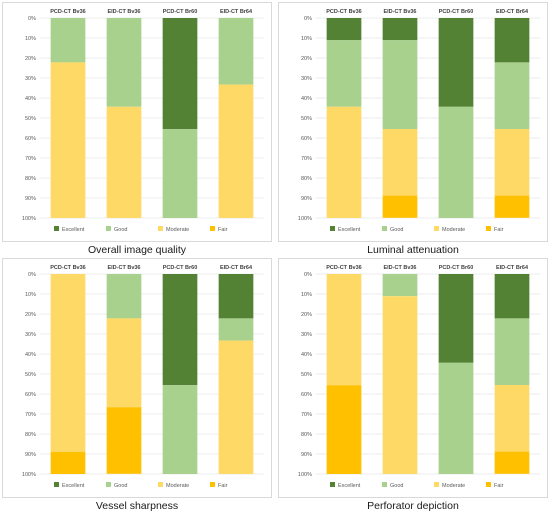 The height and width of the screenshot is (511, 550). What do you see at coordinates (413, 505) in the screenshot?
I see `chart-title: Perforator depiction` at bounding box center [413, 505].